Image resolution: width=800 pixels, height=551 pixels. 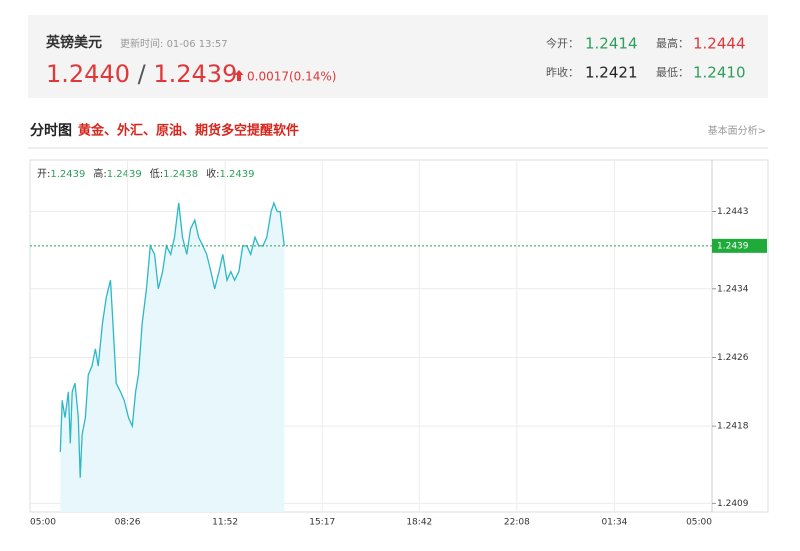 I want to click on info-label: 开:, so click(x=43, y=174).